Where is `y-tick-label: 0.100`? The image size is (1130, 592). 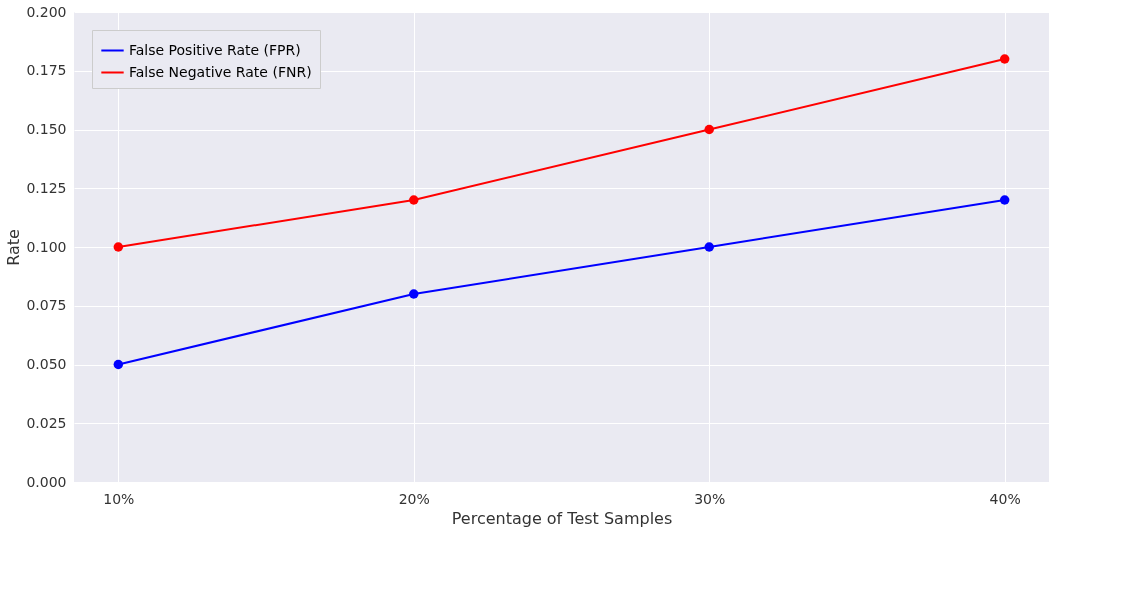
y-tick-label: 0.100 is located at coordinates (46, 246).